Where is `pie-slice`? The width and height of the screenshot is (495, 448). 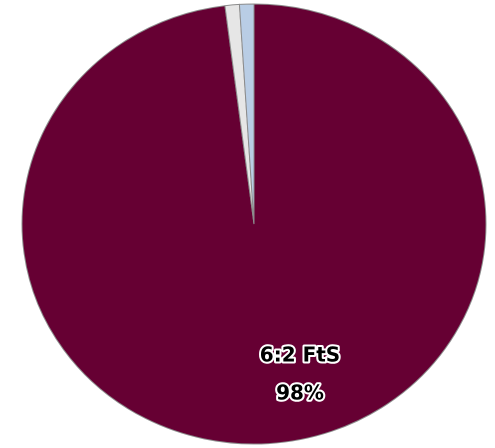
pie-slice is located at coordinates (246, 114).